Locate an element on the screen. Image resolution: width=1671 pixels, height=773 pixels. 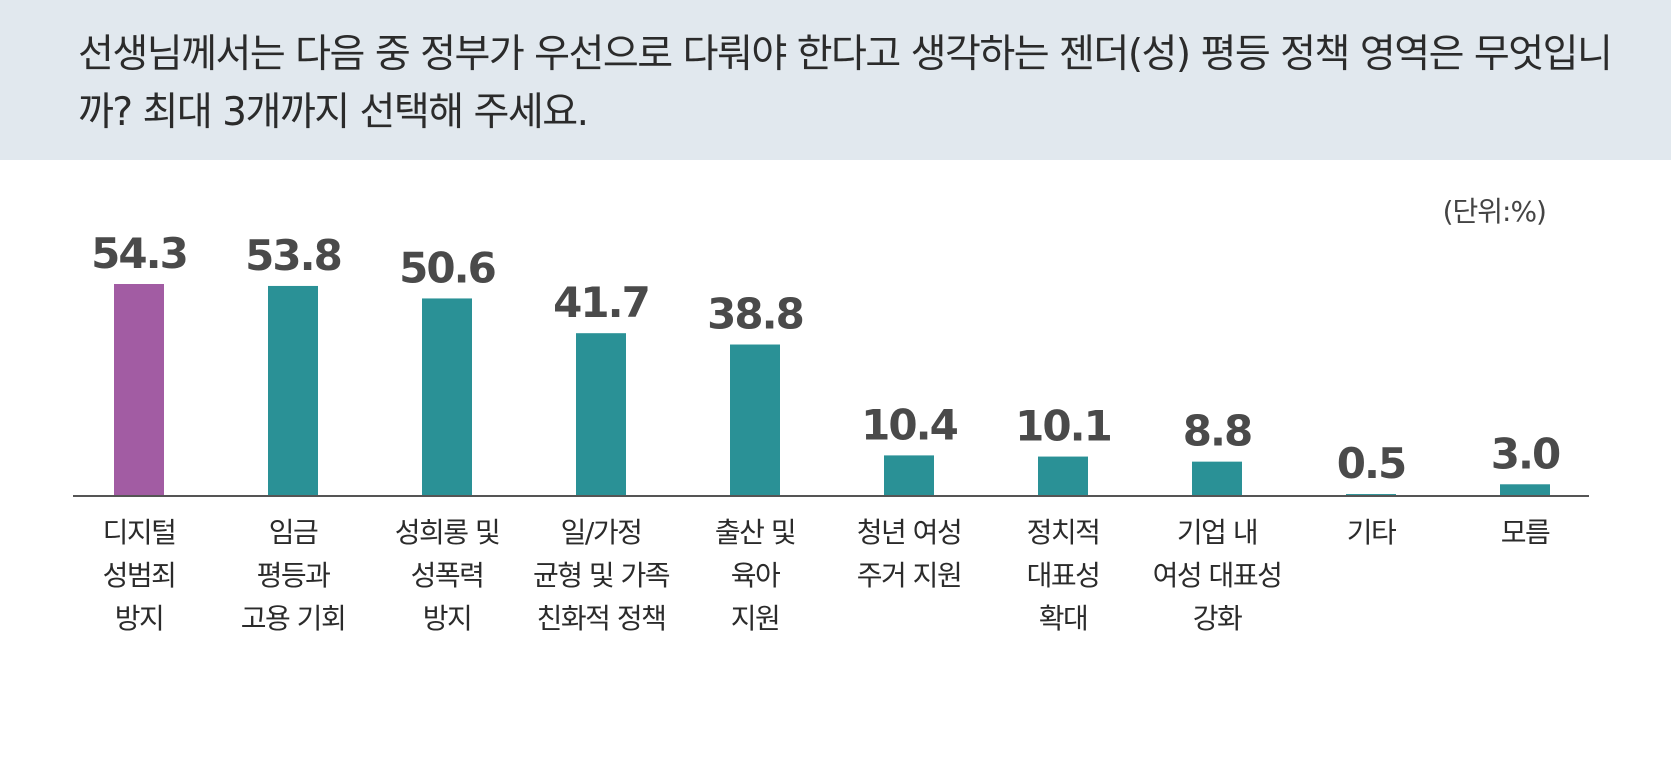
value-label: 50.6 is located at coordinates (447, 267).